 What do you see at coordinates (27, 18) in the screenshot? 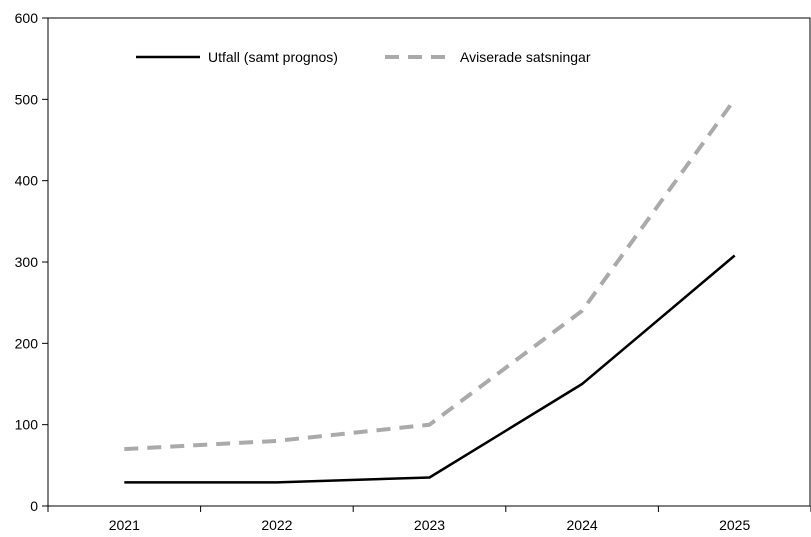
I see `y-tick-label: 600` at bounding box center [27, 18].